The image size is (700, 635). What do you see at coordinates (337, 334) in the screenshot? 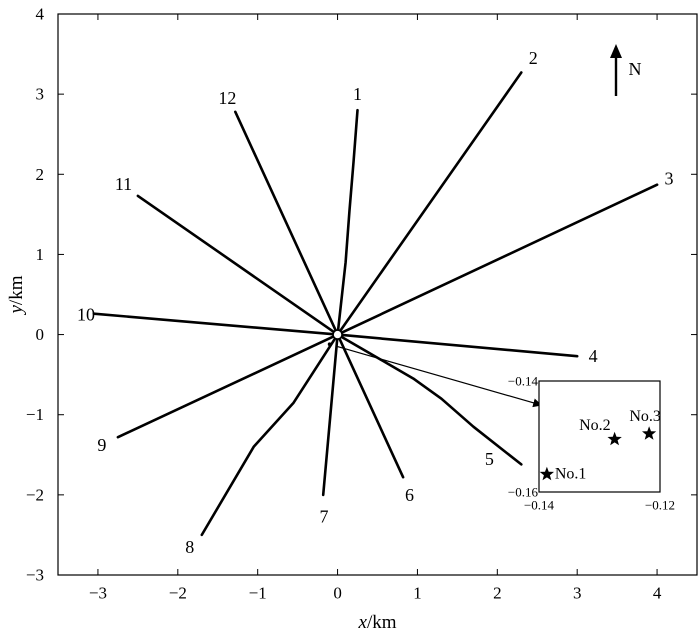
I see `origin-marker` at bounding box center [337, 334].